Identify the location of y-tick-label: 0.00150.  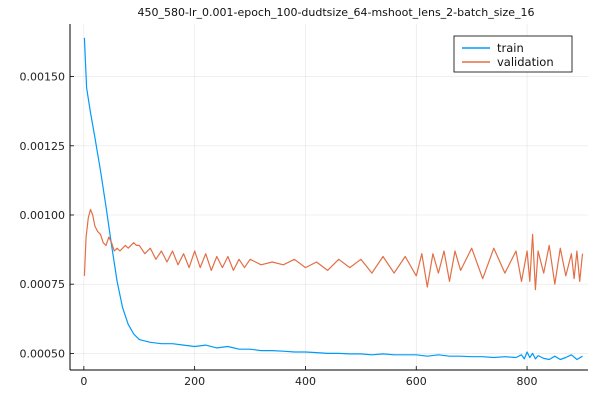
(43, 77).